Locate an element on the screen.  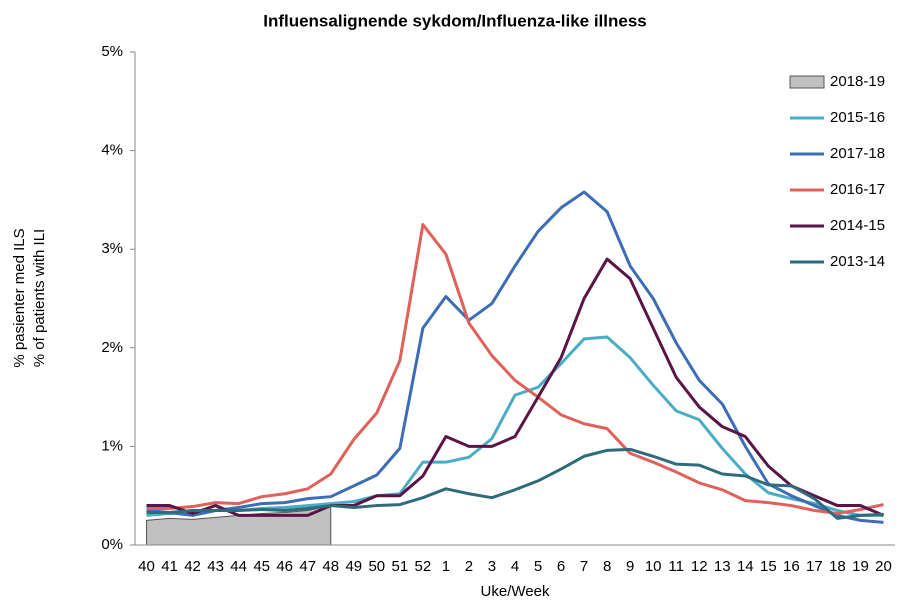
legend-label: 2017-18 is located at coordinates (857, 153).